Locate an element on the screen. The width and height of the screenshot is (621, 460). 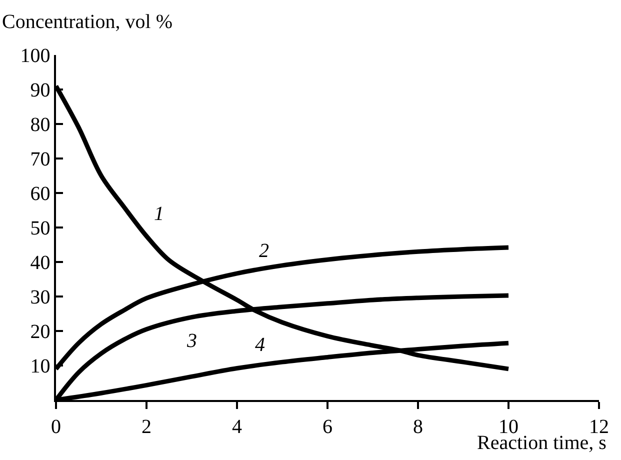
series-label: 3 is located at coordinates (191, 341).